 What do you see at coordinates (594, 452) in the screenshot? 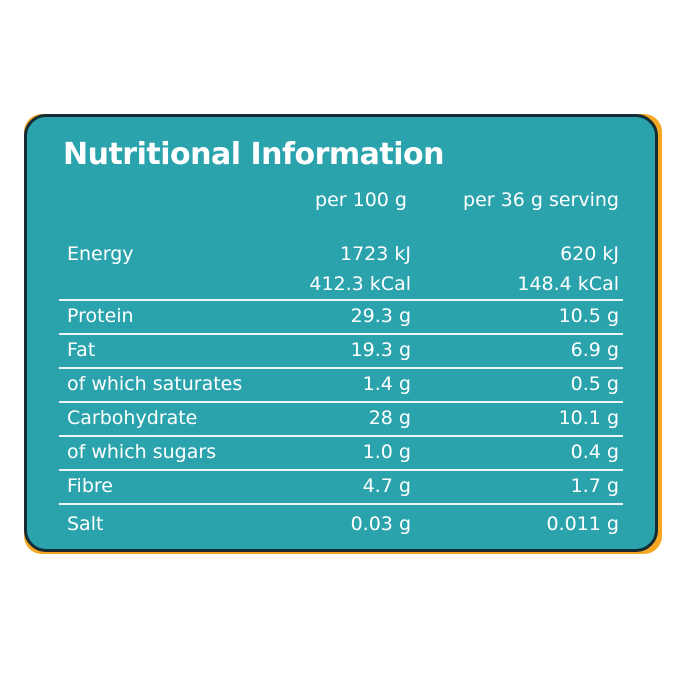
I see `value-per-serving: 0.4 g` at bounding box center [594, 452].